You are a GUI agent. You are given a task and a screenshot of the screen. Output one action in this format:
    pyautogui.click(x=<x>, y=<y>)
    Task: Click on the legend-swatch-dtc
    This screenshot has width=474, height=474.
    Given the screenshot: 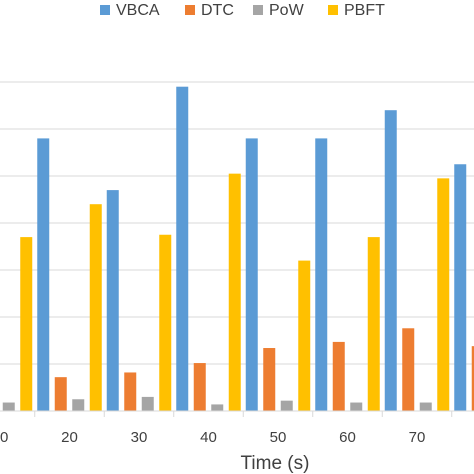 What is the action you would take?
    pyautogui.click(x=190, y=10)
    